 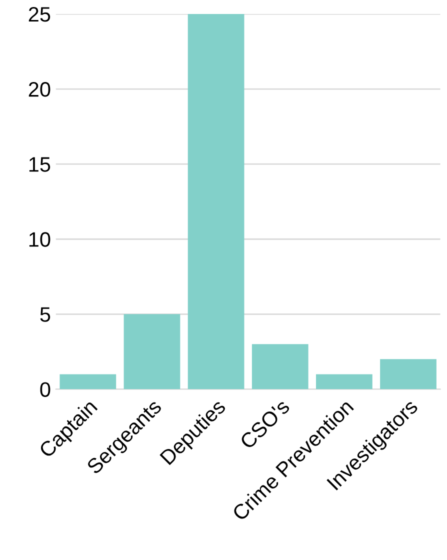 What do you see at coordinates (45, 389) in the screenshot?
I see `y-tick-label: 0` at bounding box center [45, 389].